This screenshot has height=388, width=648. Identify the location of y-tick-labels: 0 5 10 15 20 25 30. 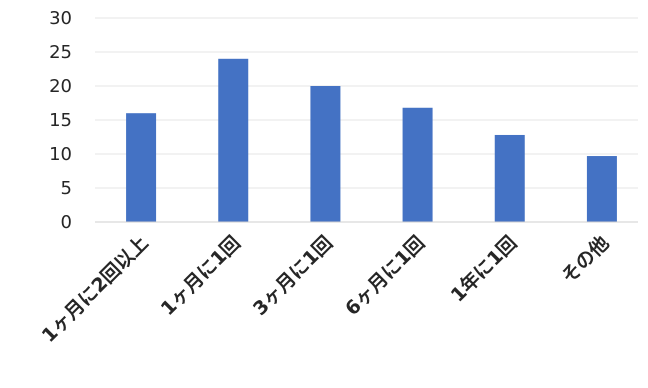
(60, 120).